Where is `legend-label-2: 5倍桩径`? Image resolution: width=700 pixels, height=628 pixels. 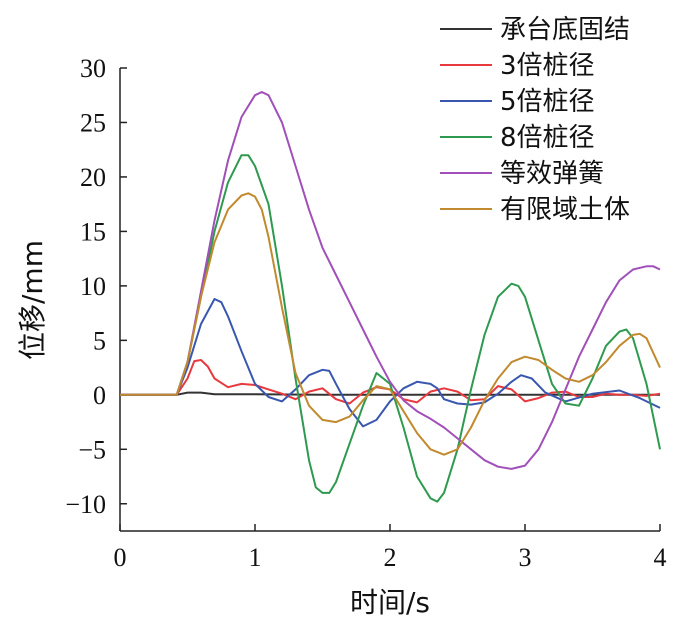
legend-label-2: 5倍桩径 is located at coordinates (547, 102).